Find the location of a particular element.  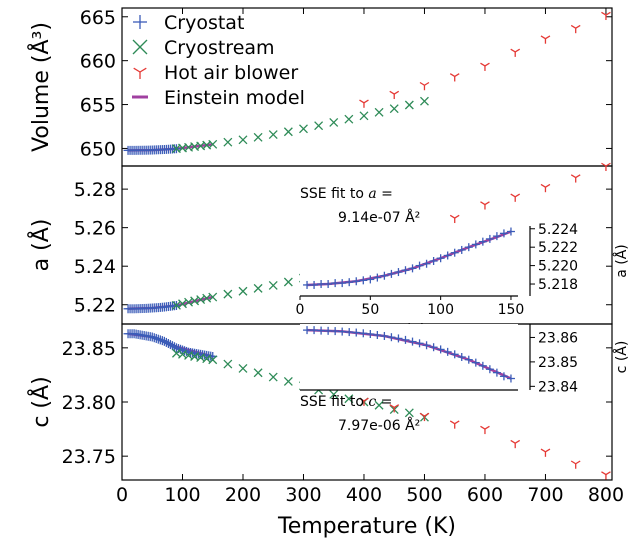

y-axis-label-a: a (Å) is located at coordinates (40, 245).